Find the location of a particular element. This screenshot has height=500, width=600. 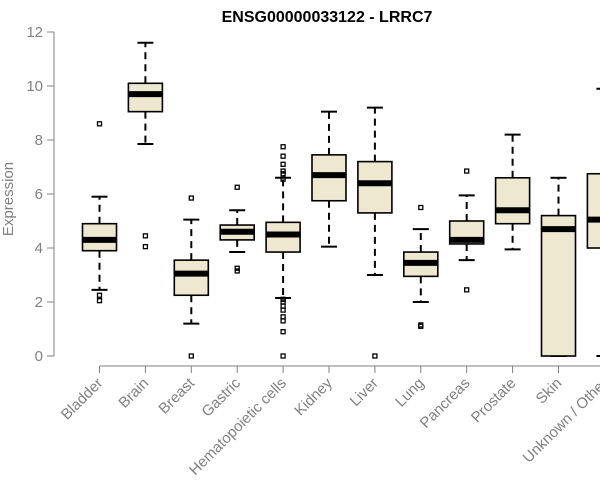

y-tick-label: 4 is located at coordinates (39, 248).